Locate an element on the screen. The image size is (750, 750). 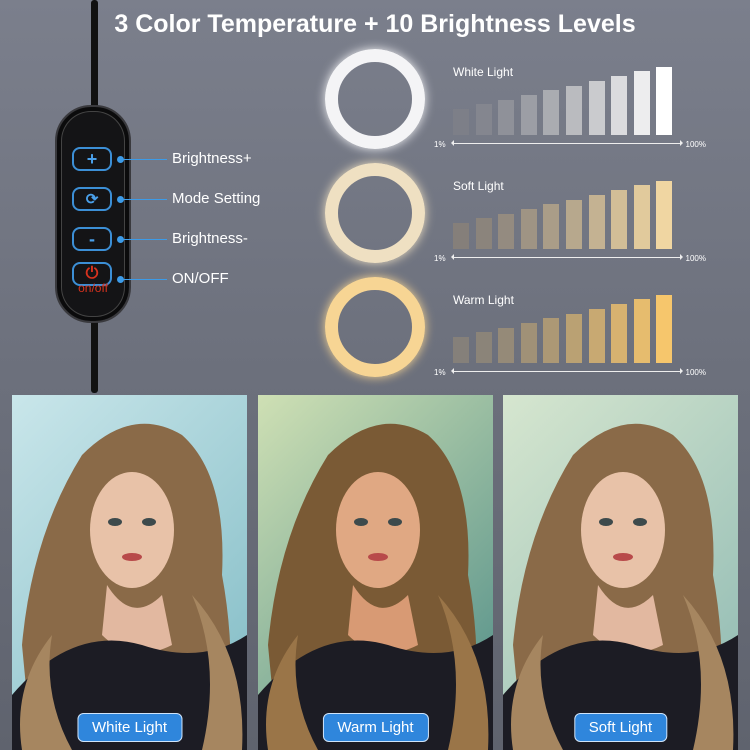
sample-photo: White Light is located at coordinates (129, 572).